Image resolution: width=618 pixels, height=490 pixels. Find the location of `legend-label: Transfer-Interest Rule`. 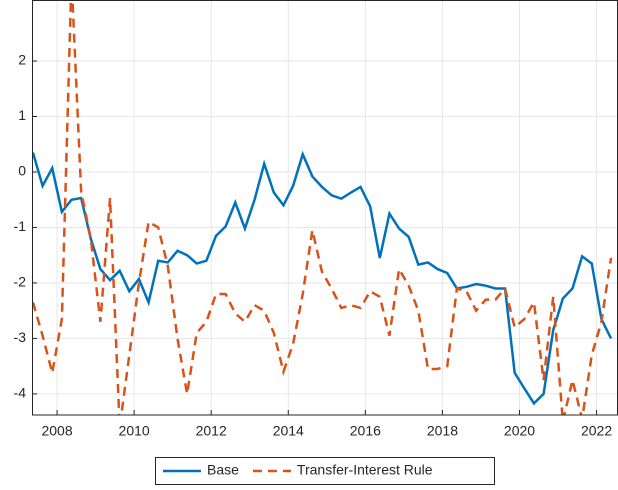

legend-label: Transfer-Interest Rule is located at coordinates (365, 470).